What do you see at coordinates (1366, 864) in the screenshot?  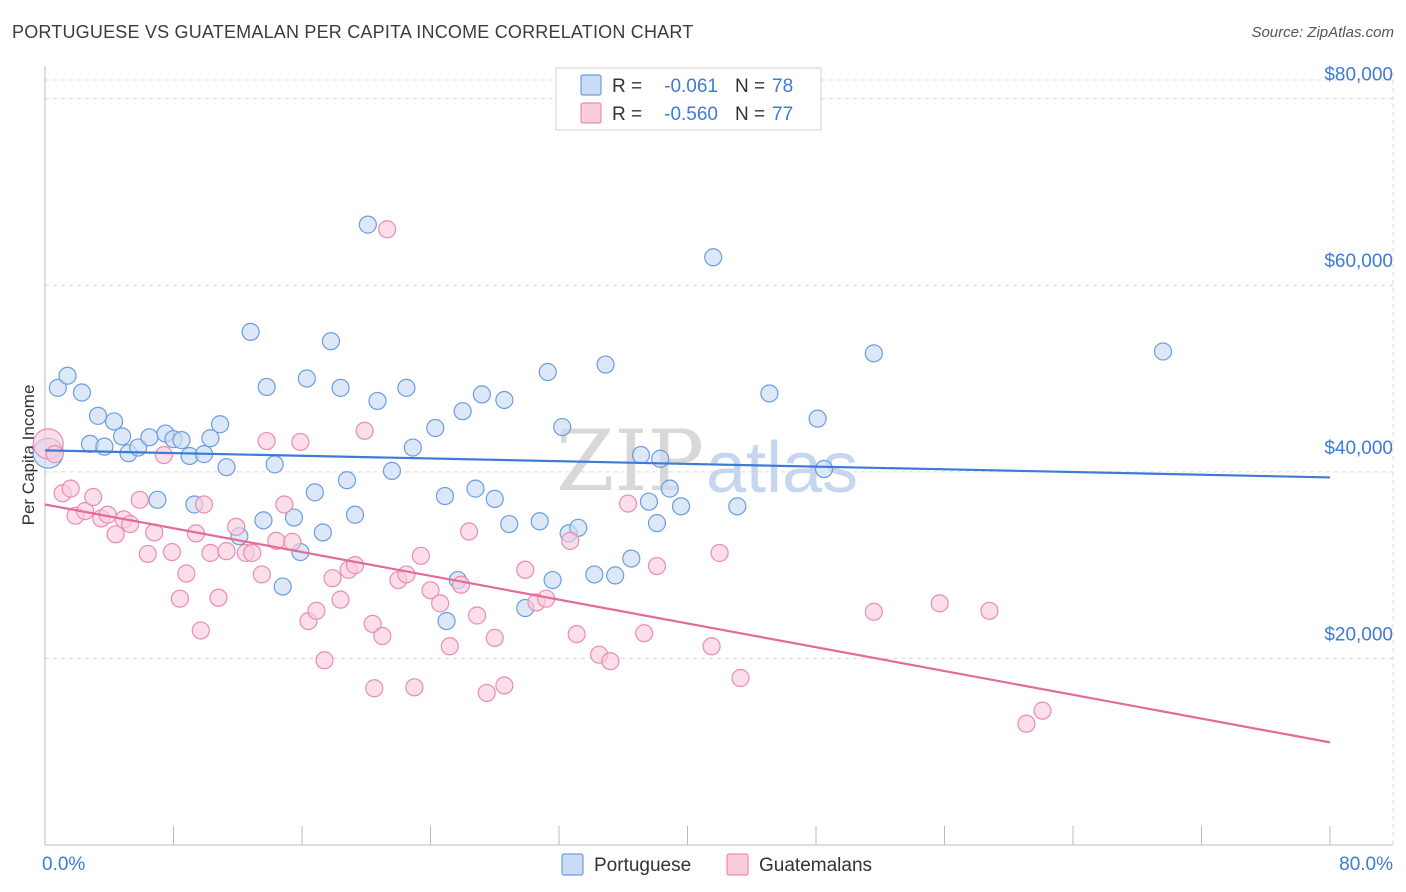 I see `x-tick-label-max: 80.0%` at bounding box center [1366, 864].